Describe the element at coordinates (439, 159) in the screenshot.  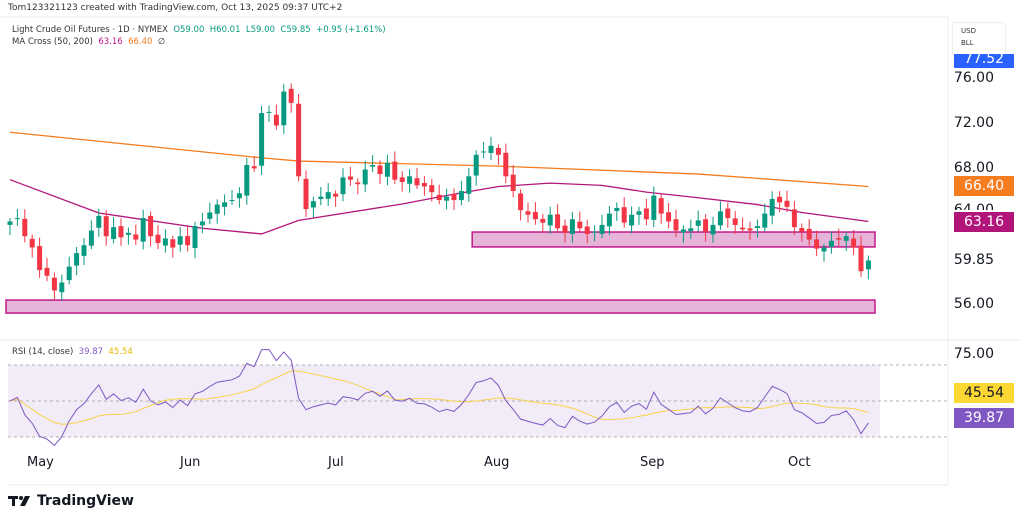
I see `ma200-line` at that location.